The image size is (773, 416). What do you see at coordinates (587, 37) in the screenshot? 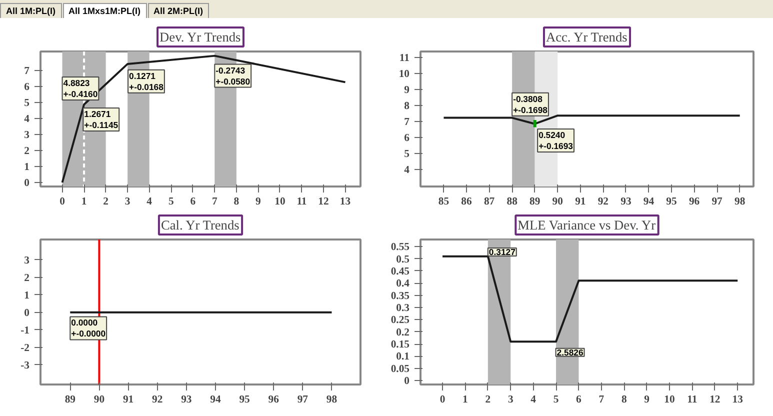
I see `chart-title: Acc. Yr Trends` at bounding box center [587, 37].